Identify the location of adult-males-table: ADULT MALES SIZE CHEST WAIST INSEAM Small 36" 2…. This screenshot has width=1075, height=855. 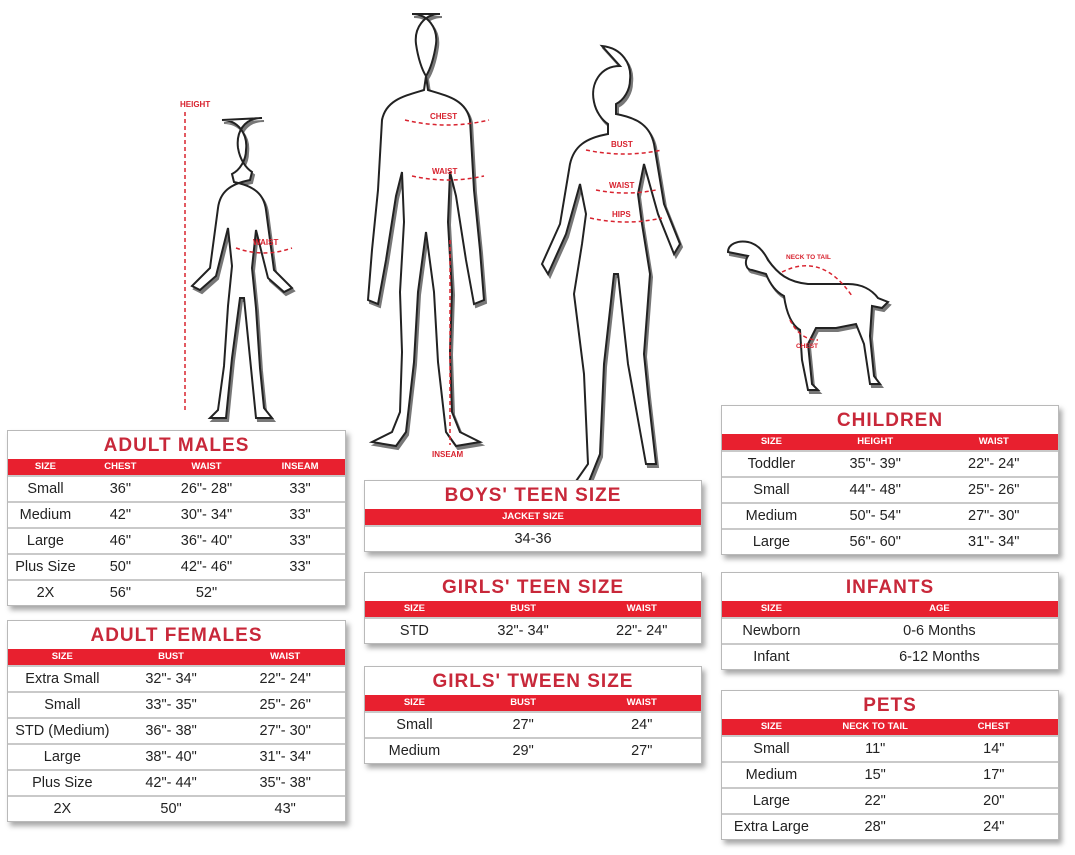
(176, 518).